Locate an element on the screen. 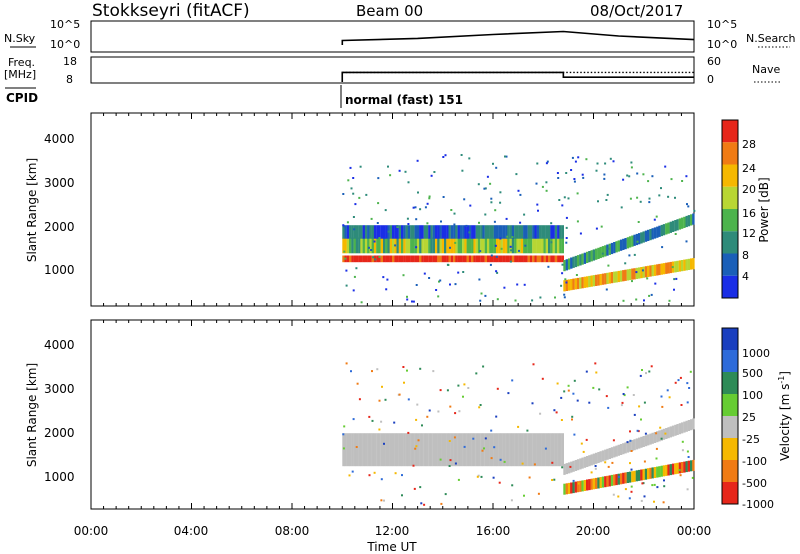 The height and width of the screenshot is (554, 800). power-colorbar: 28 24 20 16 12 8 4 Power [dB] is located at coordinates (746, 209).